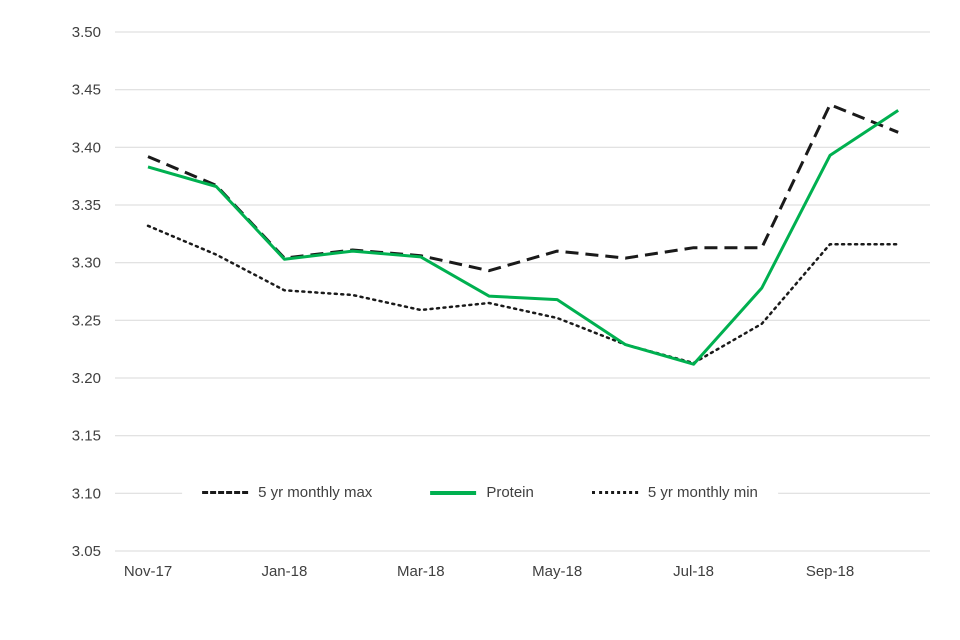 The height and width of the screenshot is (640, 960). I want to click on y-axis-tick-label: 3.05, so click(86, 551).